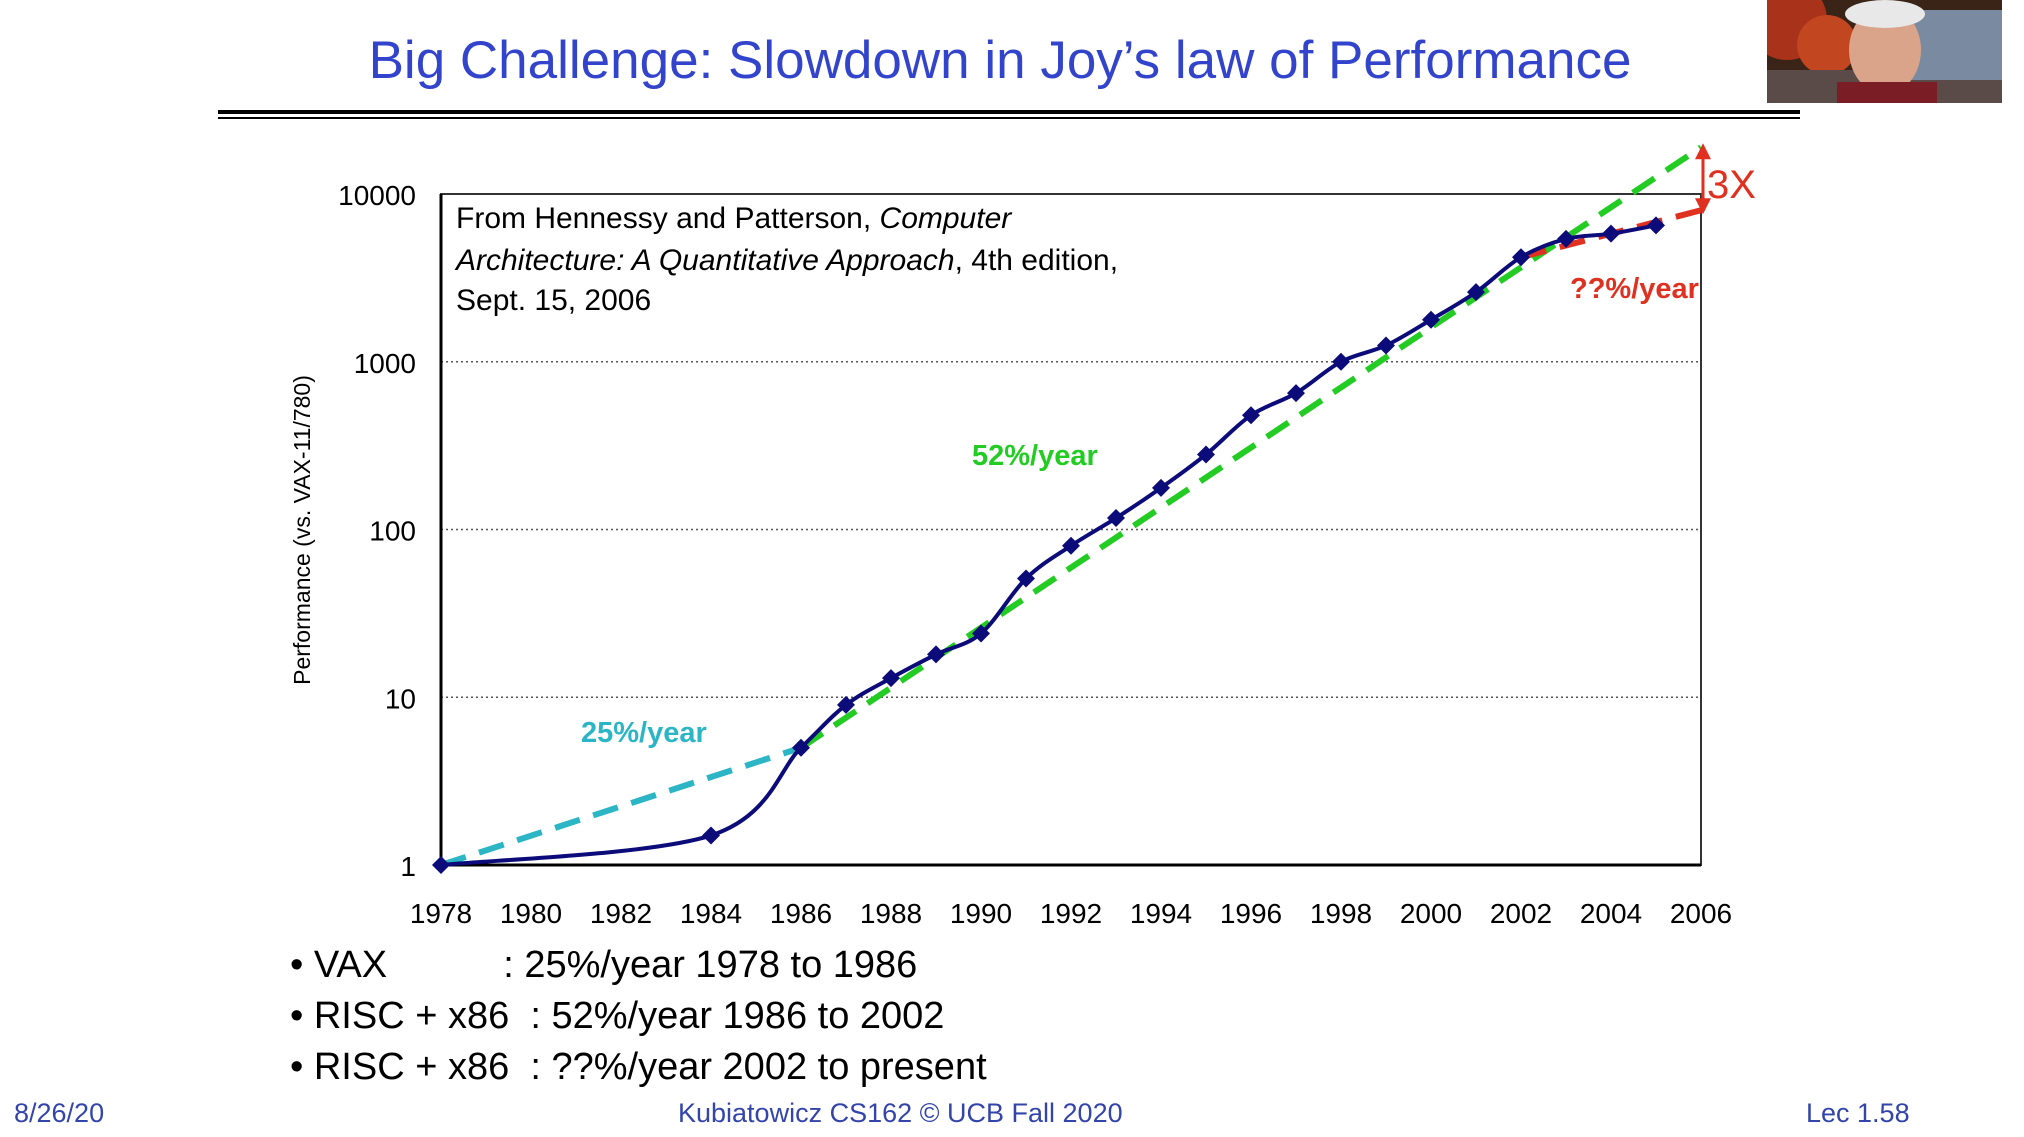  What do you see at coordinates (1521, 913) in the screenshot?
I see `x-tick-label: 2002` at bounding box center [1521, 913].